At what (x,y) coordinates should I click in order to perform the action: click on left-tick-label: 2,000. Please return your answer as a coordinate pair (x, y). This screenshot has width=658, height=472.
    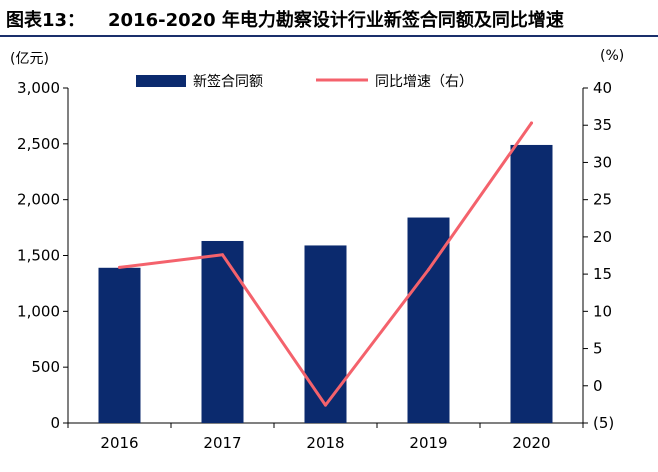
    Looking at the image, I should click on (38, 200).